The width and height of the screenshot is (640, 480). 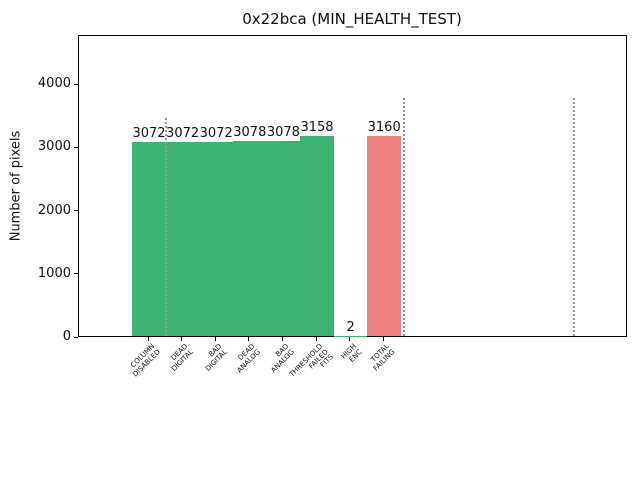 I want to click on bar-value-label: 3158, so click(x=317, y=128).